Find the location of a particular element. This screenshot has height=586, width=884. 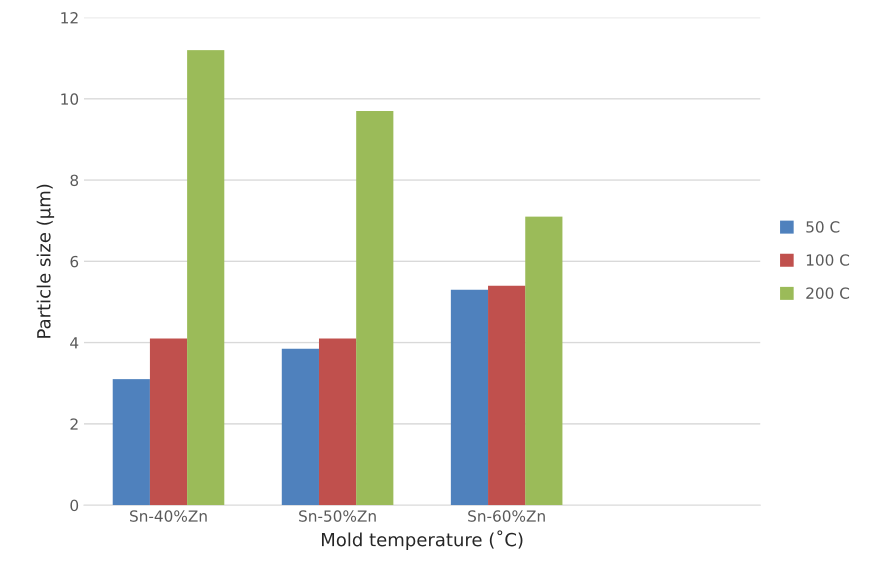

y-tick-label: 6 is located at coordinates (74, 262).